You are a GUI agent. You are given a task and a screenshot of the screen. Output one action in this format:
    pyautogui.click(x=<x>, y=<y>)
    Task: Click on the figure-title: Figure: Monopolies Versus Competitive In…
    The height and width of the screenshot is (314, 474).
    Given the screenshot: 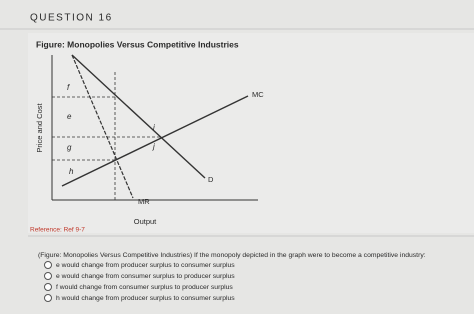 What is the action you would take?
    pyautogui.click(x=137, y=44)
    